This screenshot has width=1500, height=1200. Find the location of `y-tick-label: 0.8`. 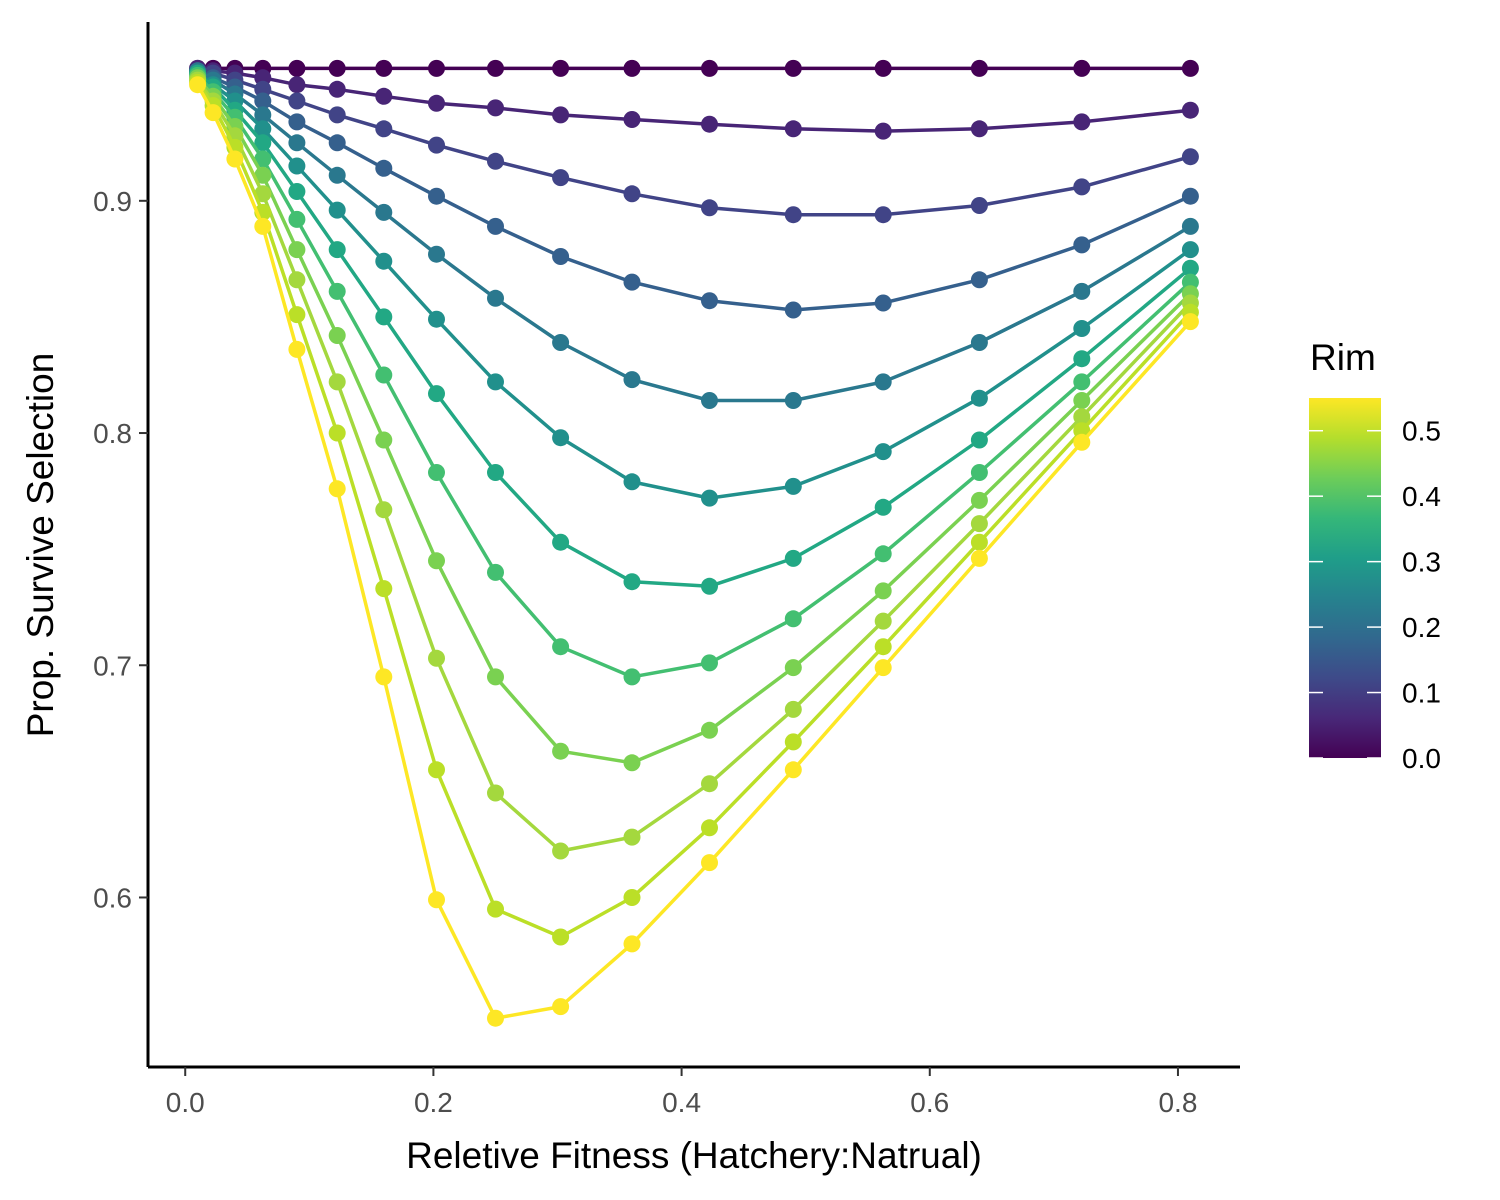

y-tick-label: 0.8 is located at coordinates (112, 433).